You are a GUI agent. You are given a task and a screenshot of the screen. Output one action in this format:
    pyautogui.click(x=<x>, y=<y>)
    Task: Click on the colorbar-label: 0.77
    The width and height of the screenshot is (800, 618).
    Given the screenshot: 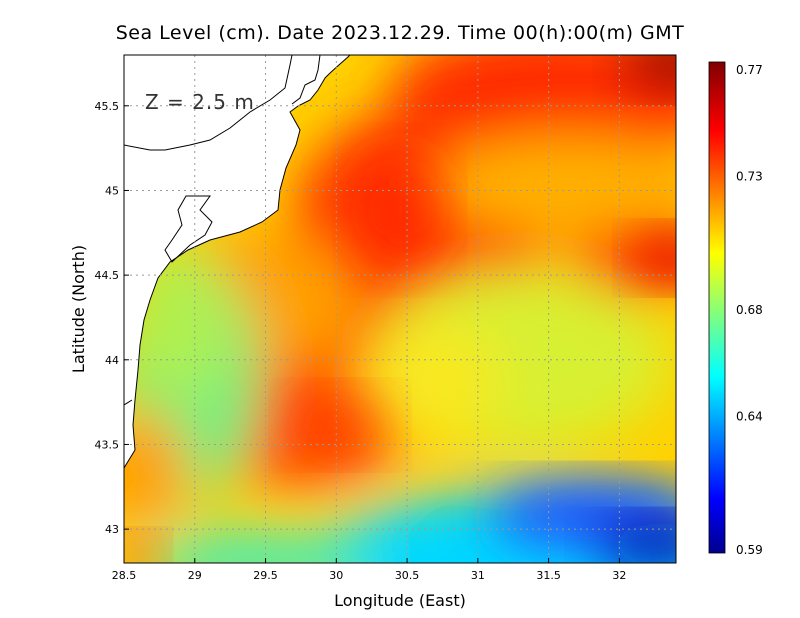 What is the action you would take?
    pyautogui.click(x=749, y=70)
    